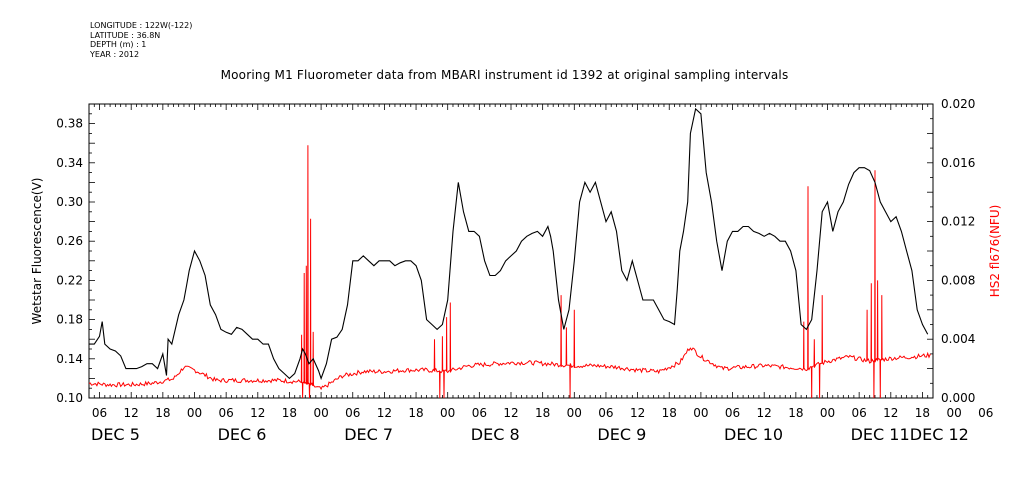  Describe the element at coordinates (242, 434) in the screenshot. I see `x-day-label: DEC 6` at that location.